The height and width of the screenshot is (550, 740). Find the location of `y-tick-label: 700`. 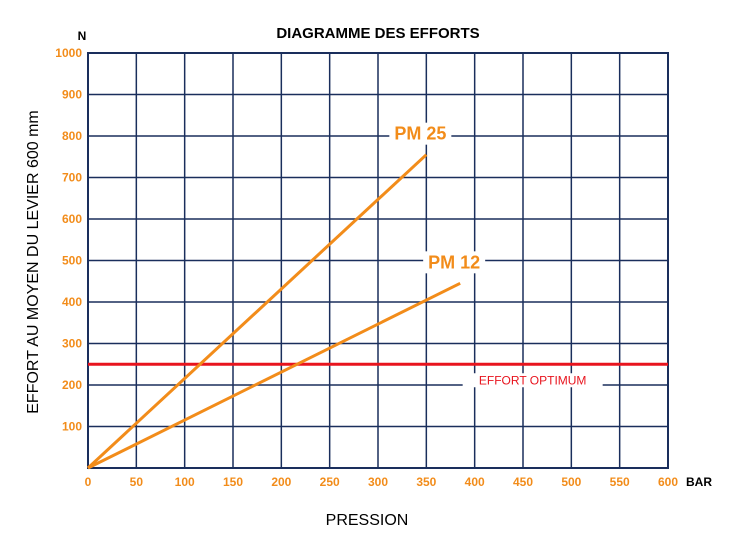

y-tick-label: 700 is located at coordinates (72, 178).